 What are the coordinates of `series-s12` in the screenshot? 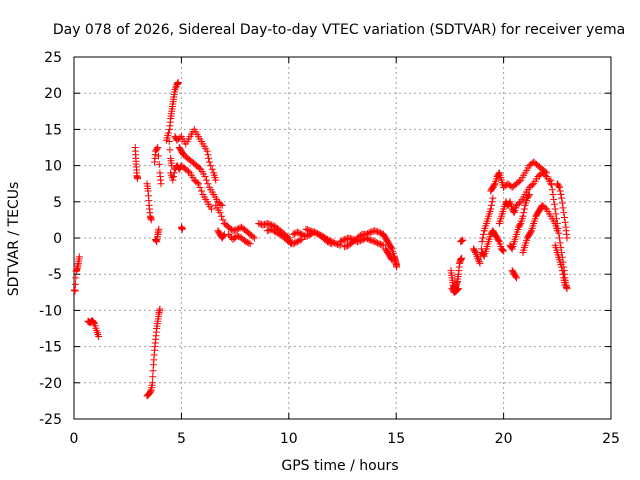 It's located at (200, 176).